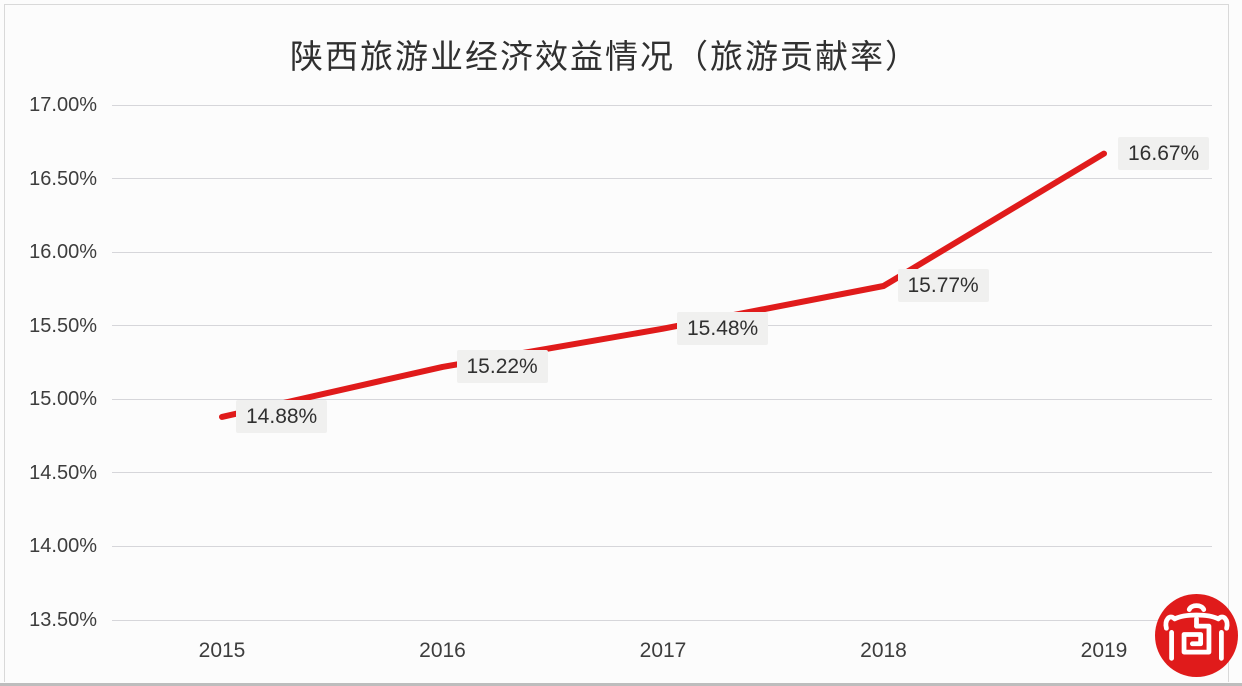 The width and height of the screenshot is (1242, 686). I want to click on watermark-logo, so click(1196, 635).